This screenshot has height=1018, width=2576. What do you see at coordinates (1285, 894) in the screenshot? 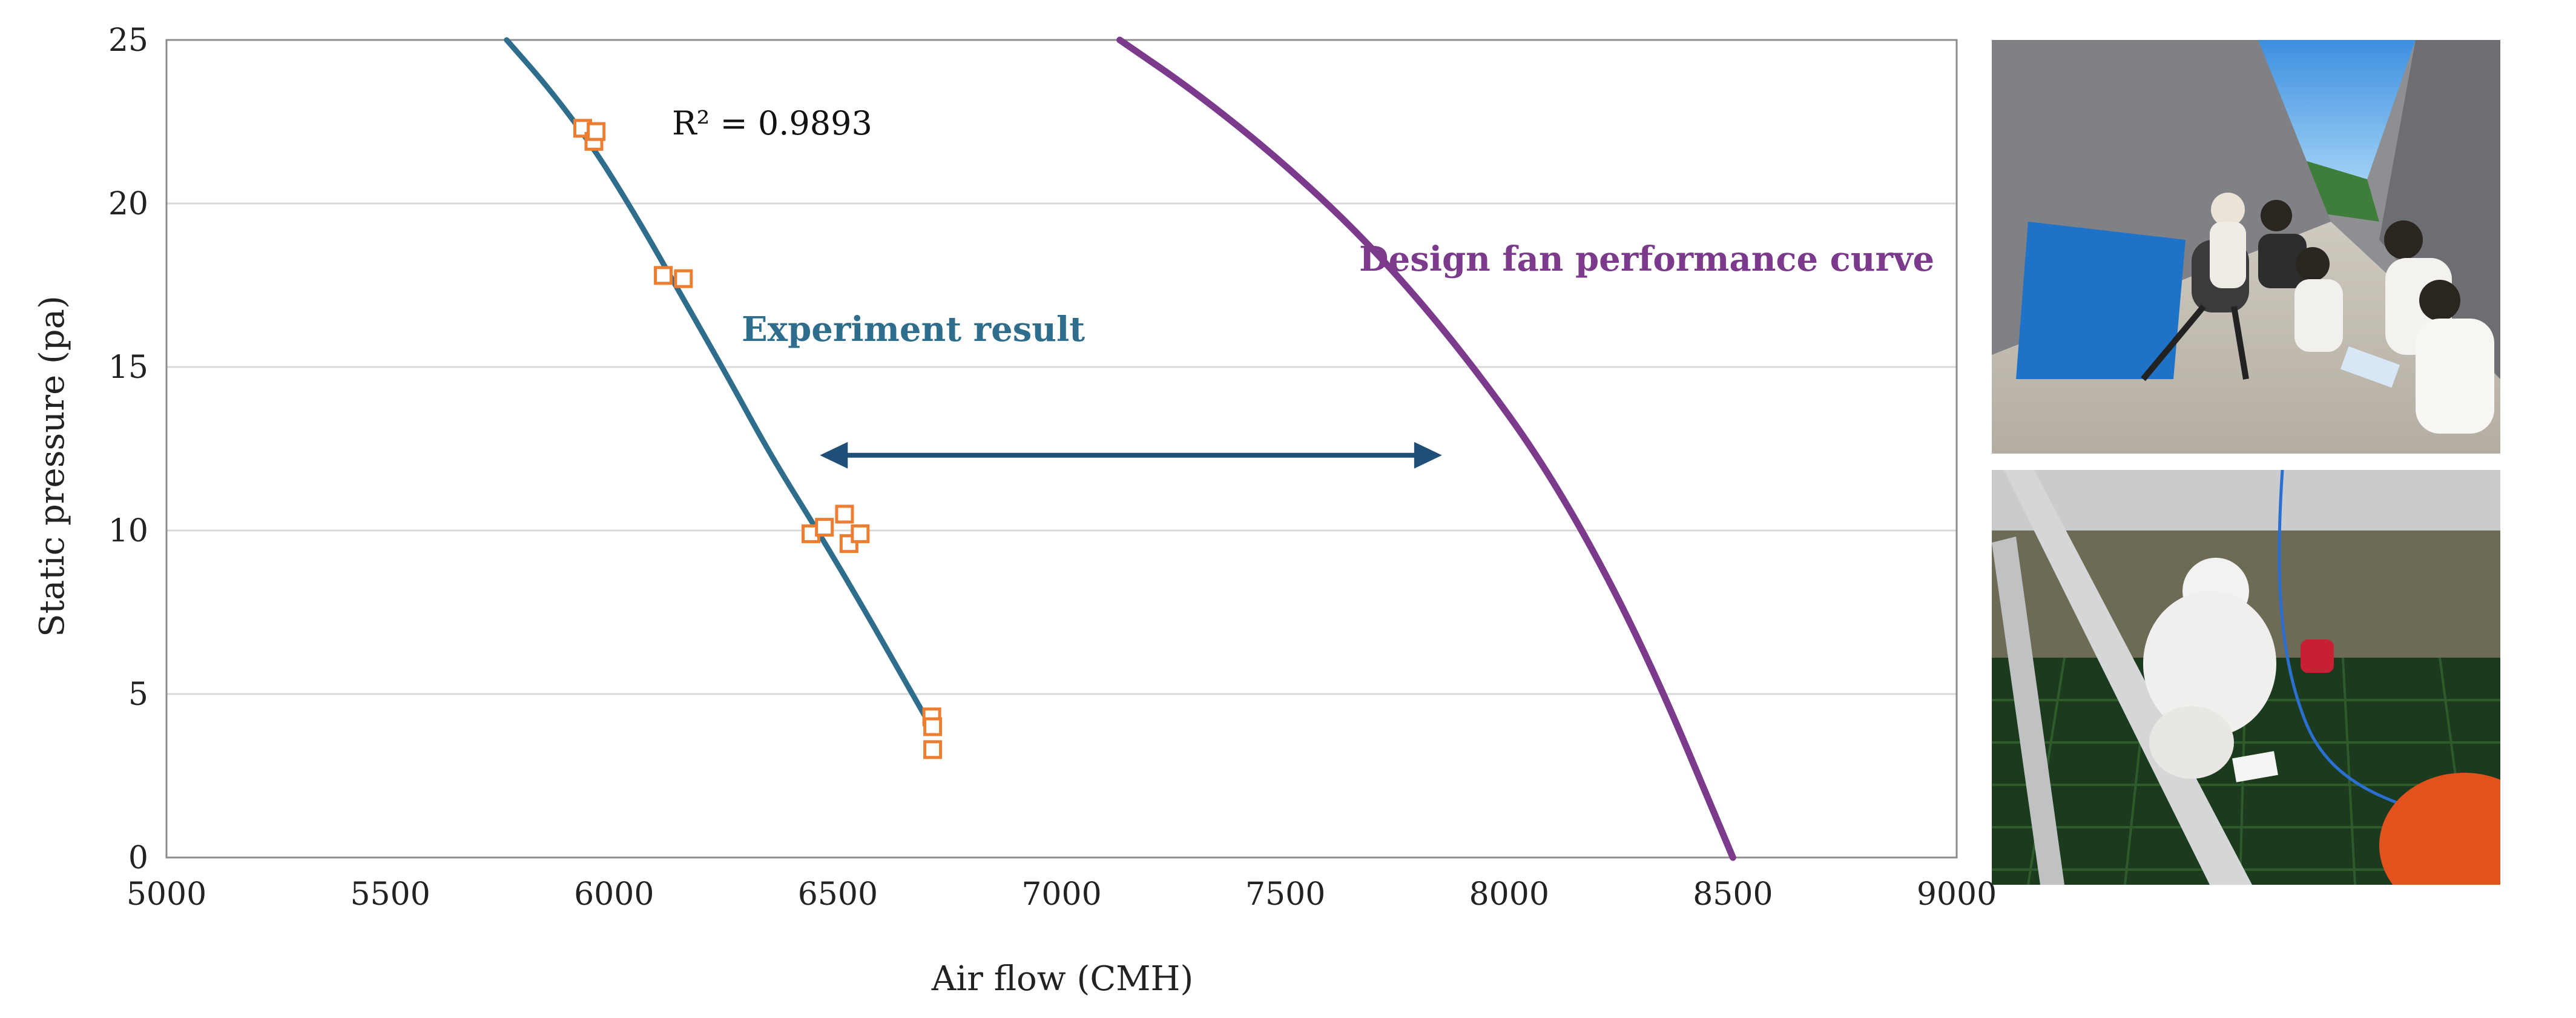
I see `x-tick-label: 7500` at bounding box center [1285, 894].